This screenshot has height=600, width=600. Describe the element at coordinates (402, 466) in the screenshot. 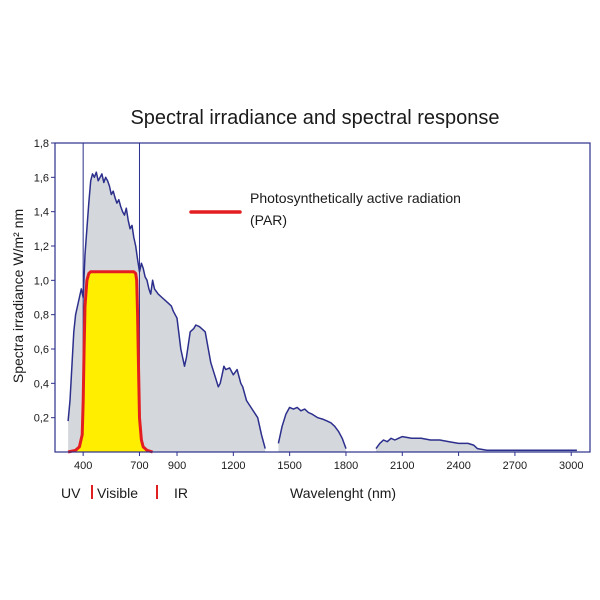

I see `x-tick-label: 2100` at that location.